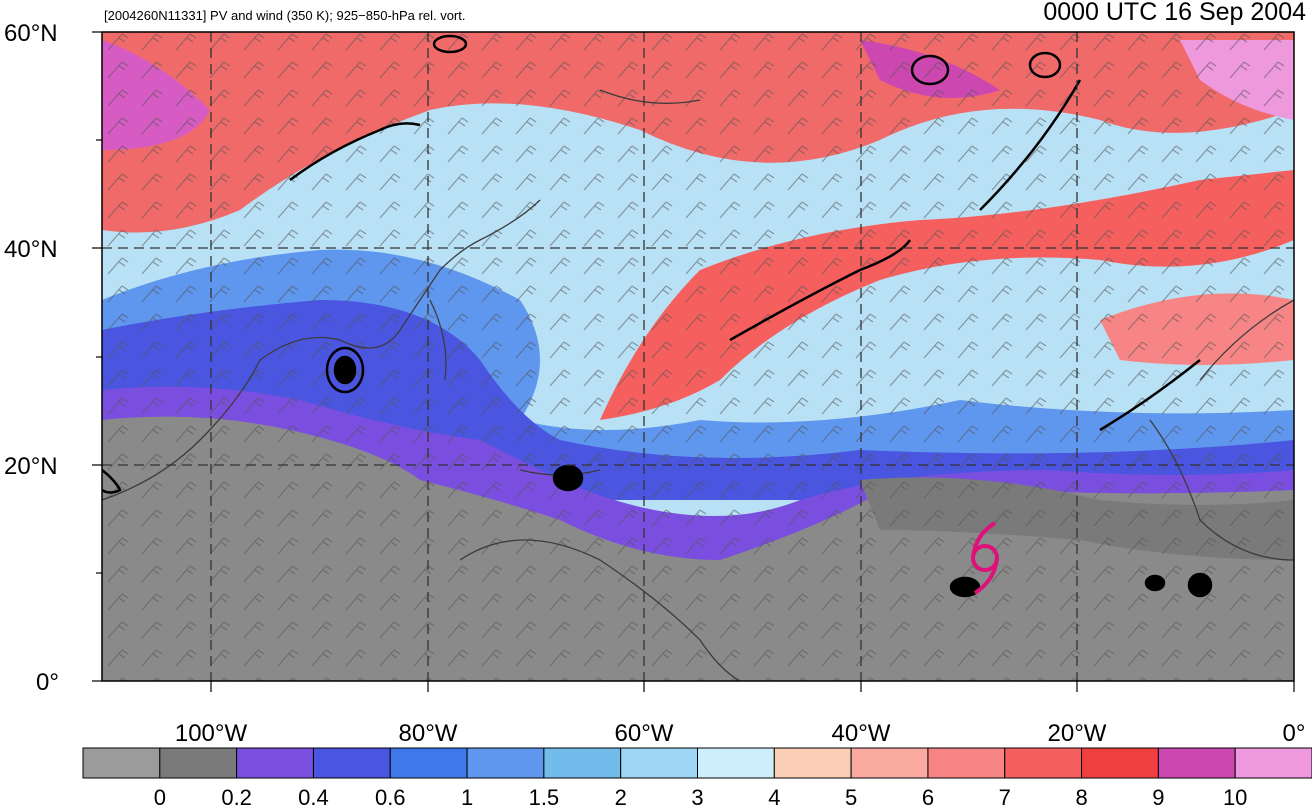 The height and width of the screenshot is (810, 1312). Describe the element at coordinates (851, 797) in the screenshot. I see `colorbar-tick-label: 5` at that location.